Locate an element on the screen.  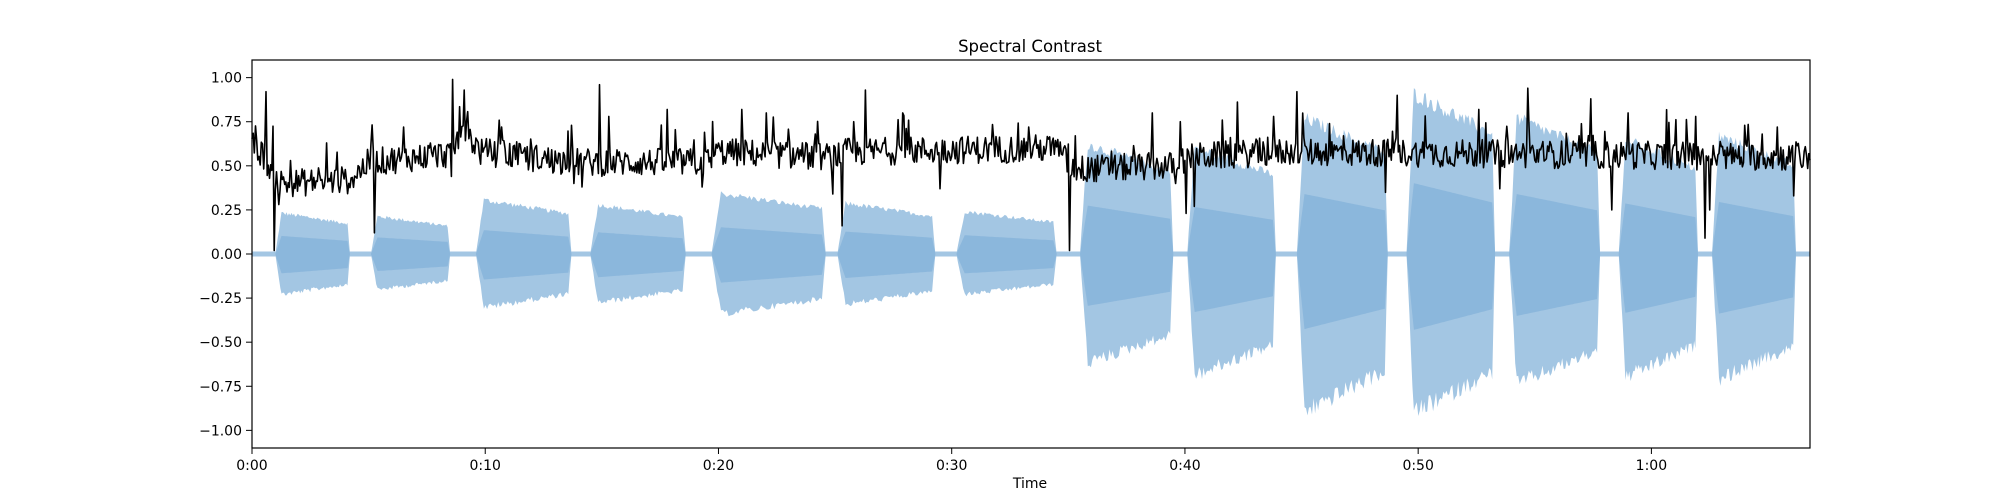
y-tick-label: −0.75 is located at coordinates (220, 387).